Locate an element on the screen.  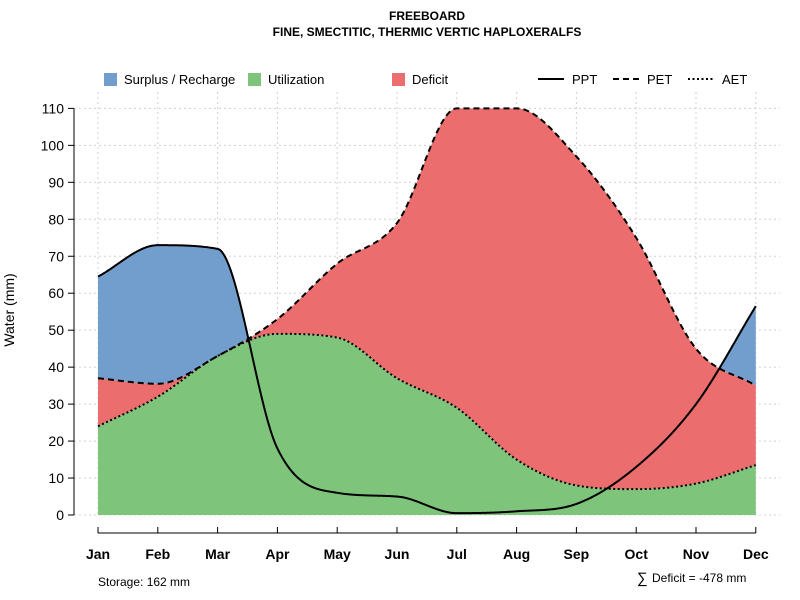
y-tick-label: 0 is located at coordinates (60, 515).